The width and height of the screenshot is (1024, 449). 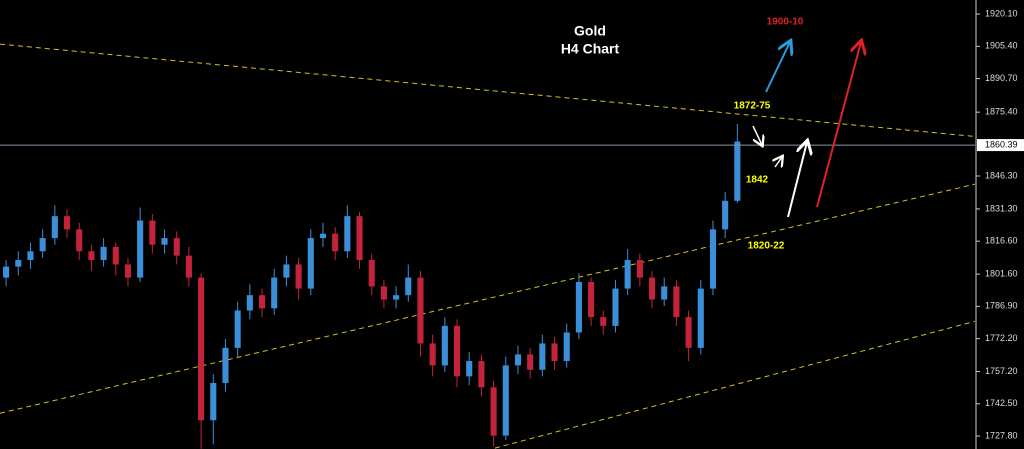 What do you see at coordinates (757, 180) in the screenshot?
I see `annotation: 1842` at bounding box center [757, 180].